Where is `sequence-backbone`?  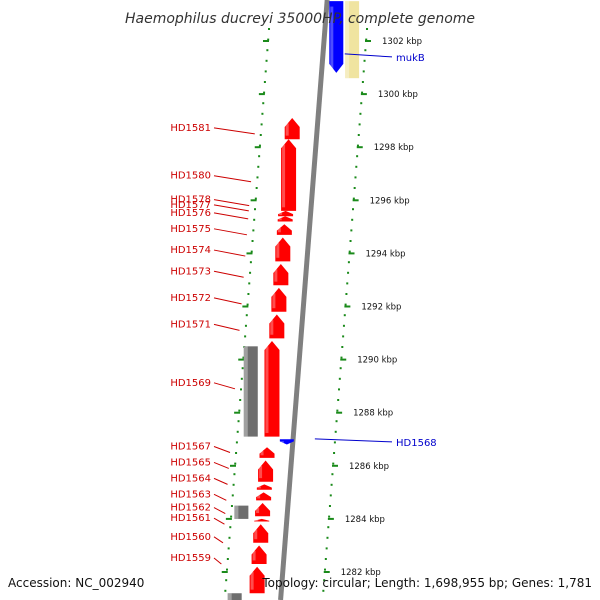 sequence-backbone is located at coordinates (304, 300).